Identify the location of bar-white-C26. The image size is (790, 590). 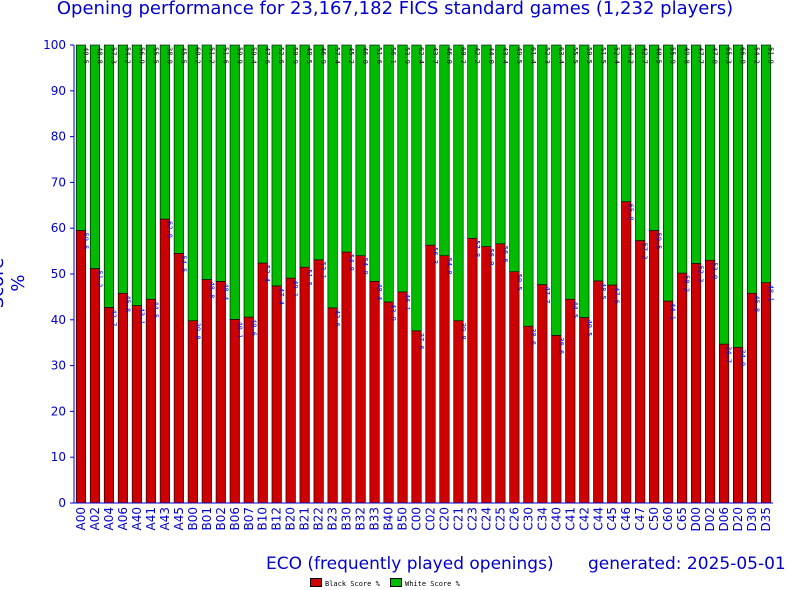
(514, 158).